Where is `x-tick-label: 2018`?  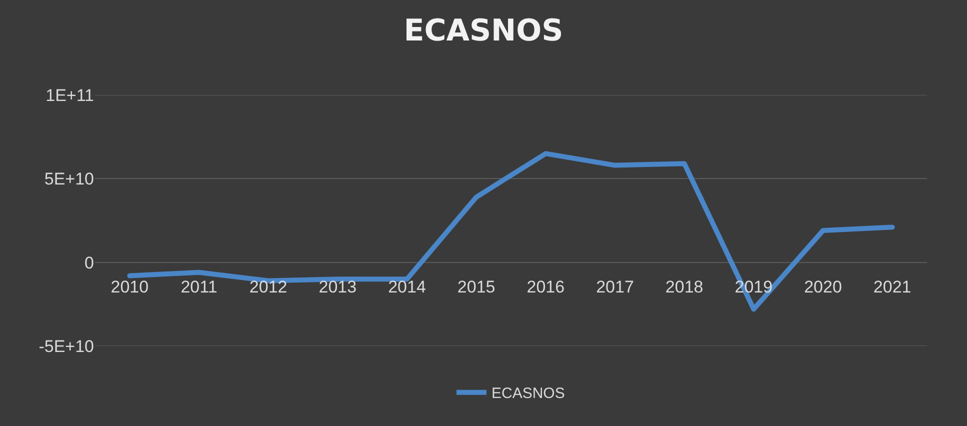
x-tick-label: 2018 is located at coordinates (684, 286).